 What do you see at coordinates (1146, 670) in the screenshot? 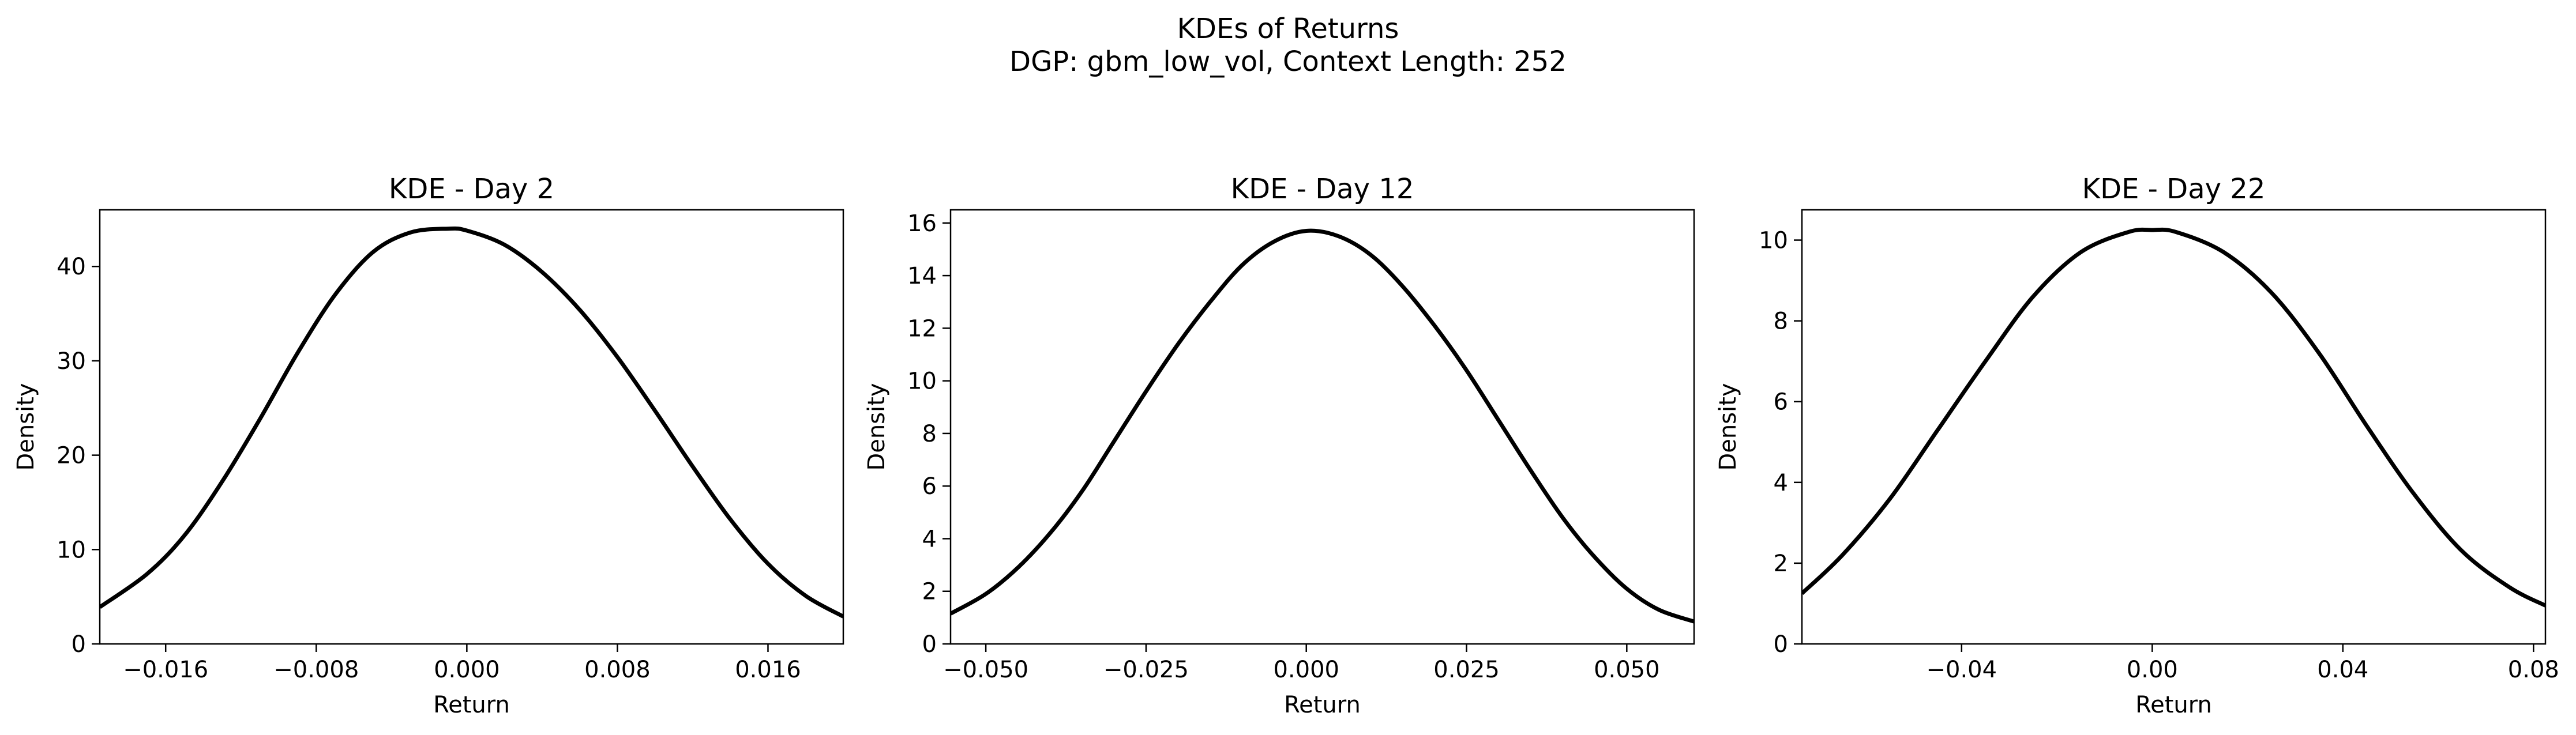
I see `x-tick-label: −0.025` at bounding box center [1146, 670].